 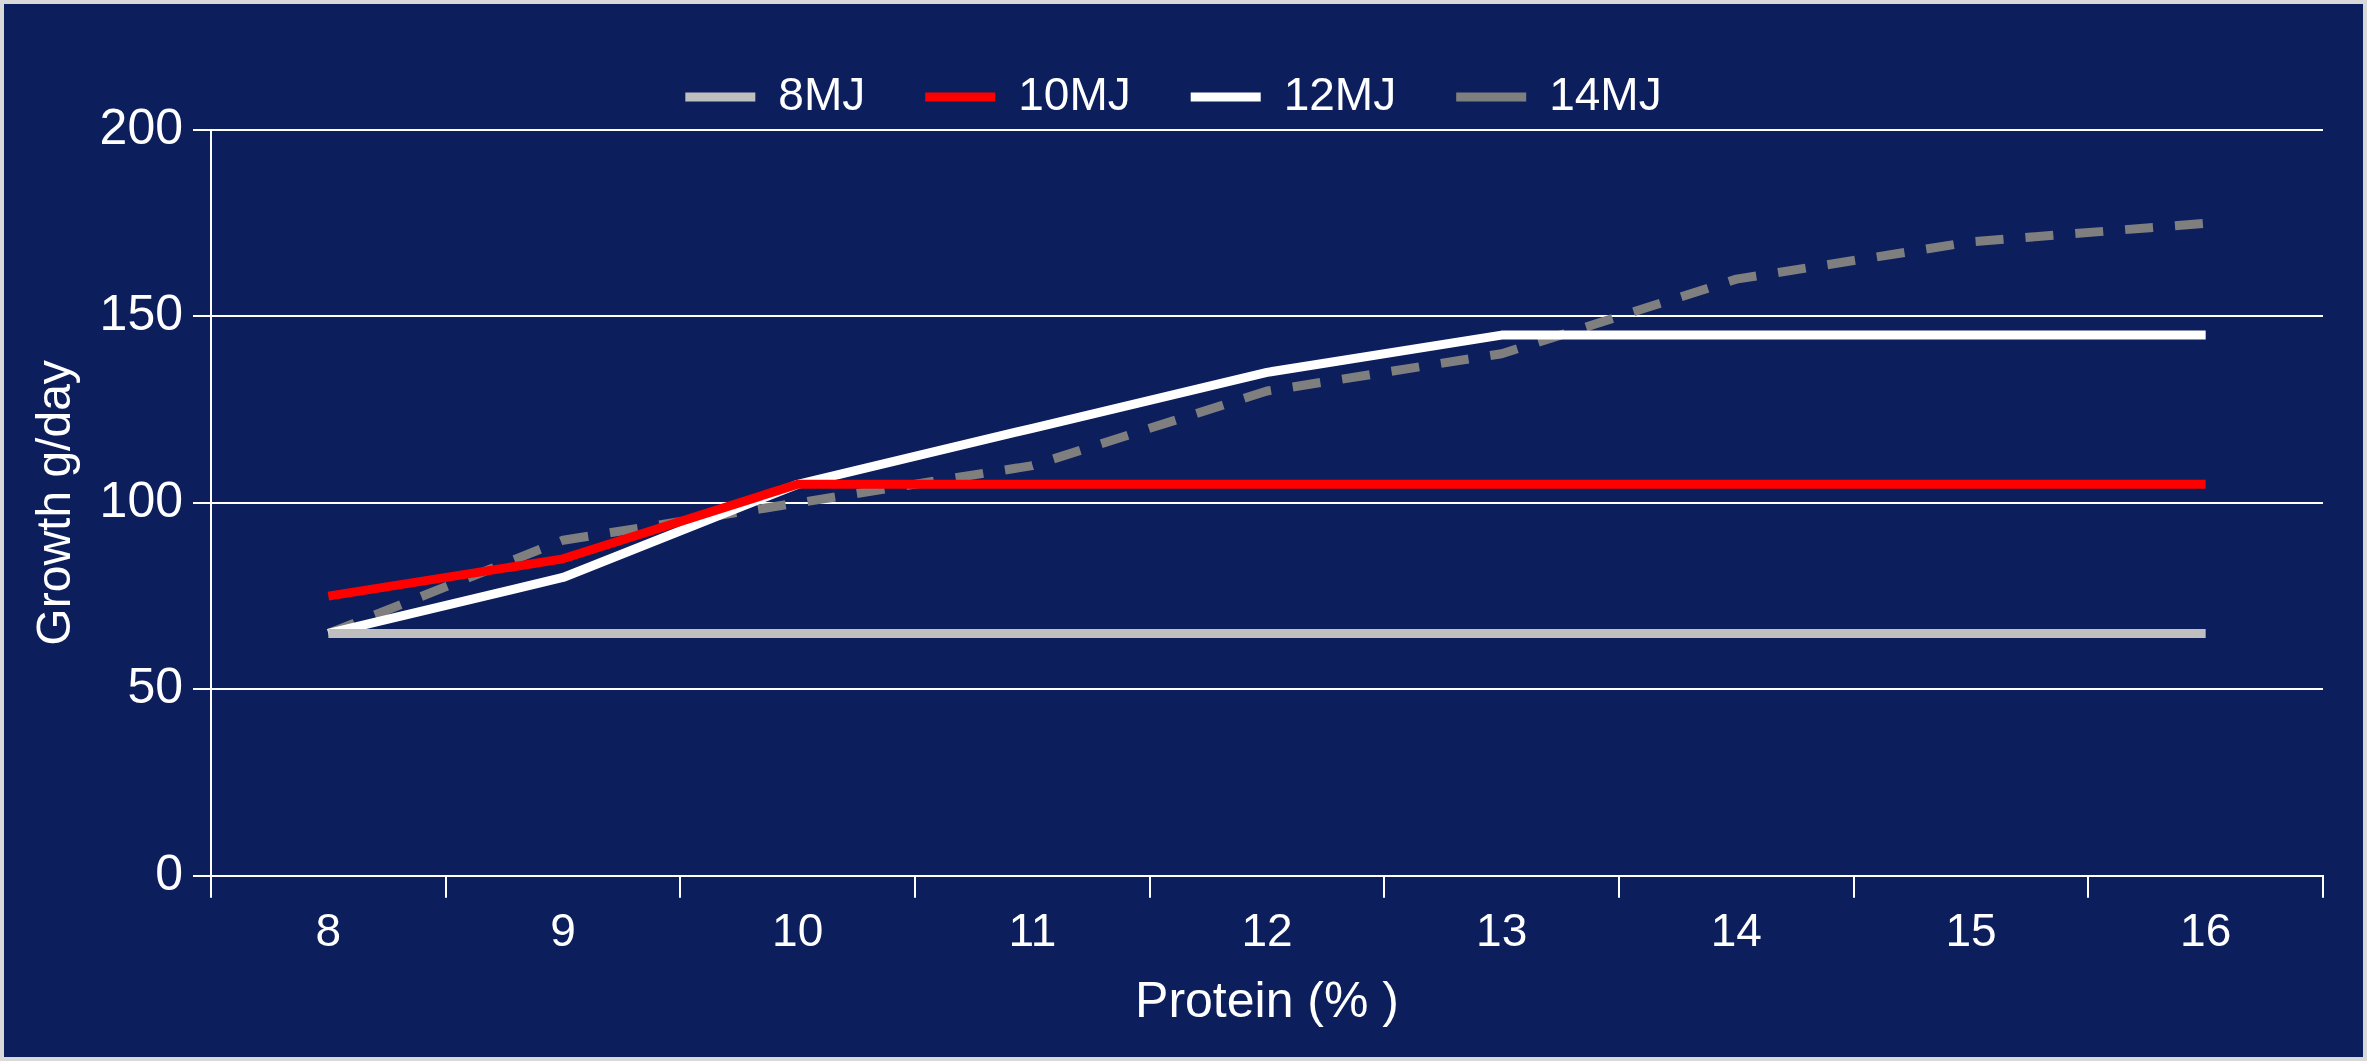 I want to click on x-tick-label: 9, so click(x=563, y=930).